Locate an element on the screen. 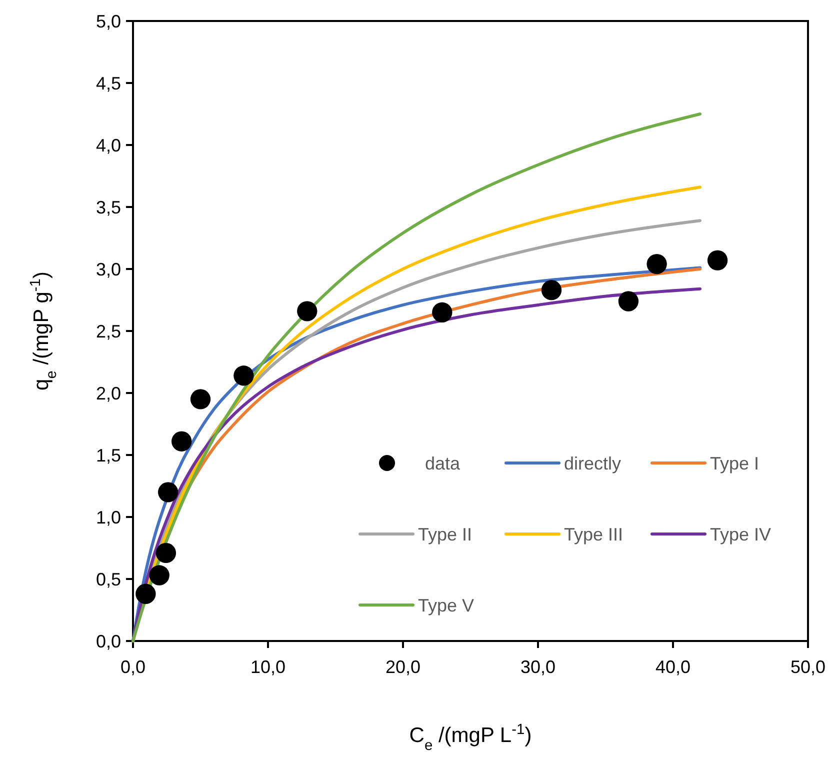 The width and height of the screenshot is (832, 764). x-tick-label: 40,0 is located at coordinates (673, 667).